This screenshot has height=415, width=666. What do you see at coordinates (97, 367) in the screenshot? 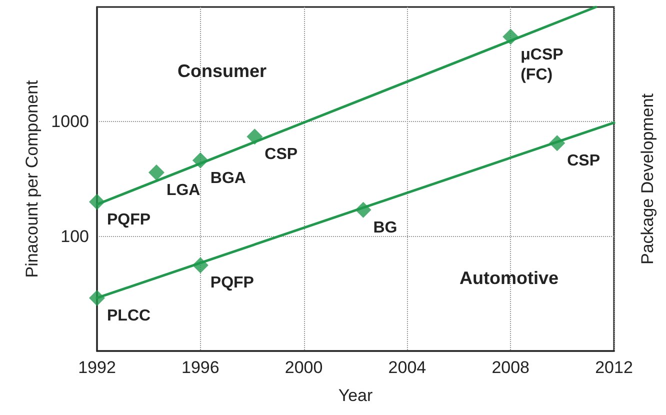
I see `x-tick-label: 1992` at bounding box center [97, 367].